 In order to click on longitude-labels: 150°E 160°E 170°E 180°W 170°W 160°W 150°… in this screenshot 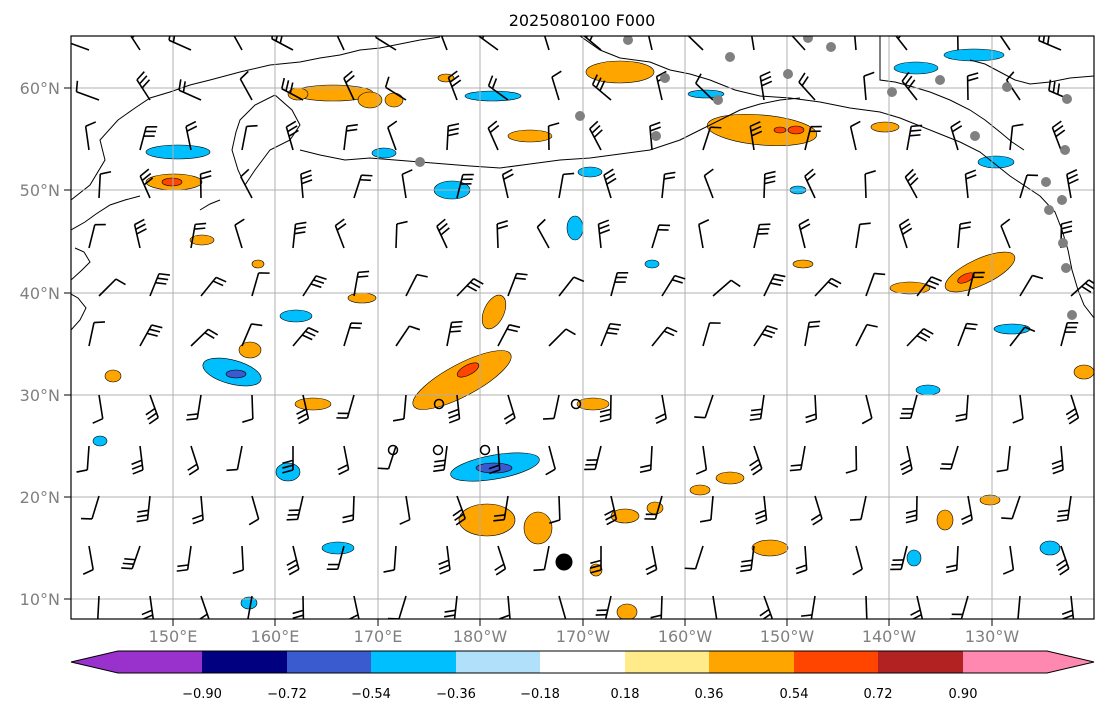, I will do `click(584, 636)`.